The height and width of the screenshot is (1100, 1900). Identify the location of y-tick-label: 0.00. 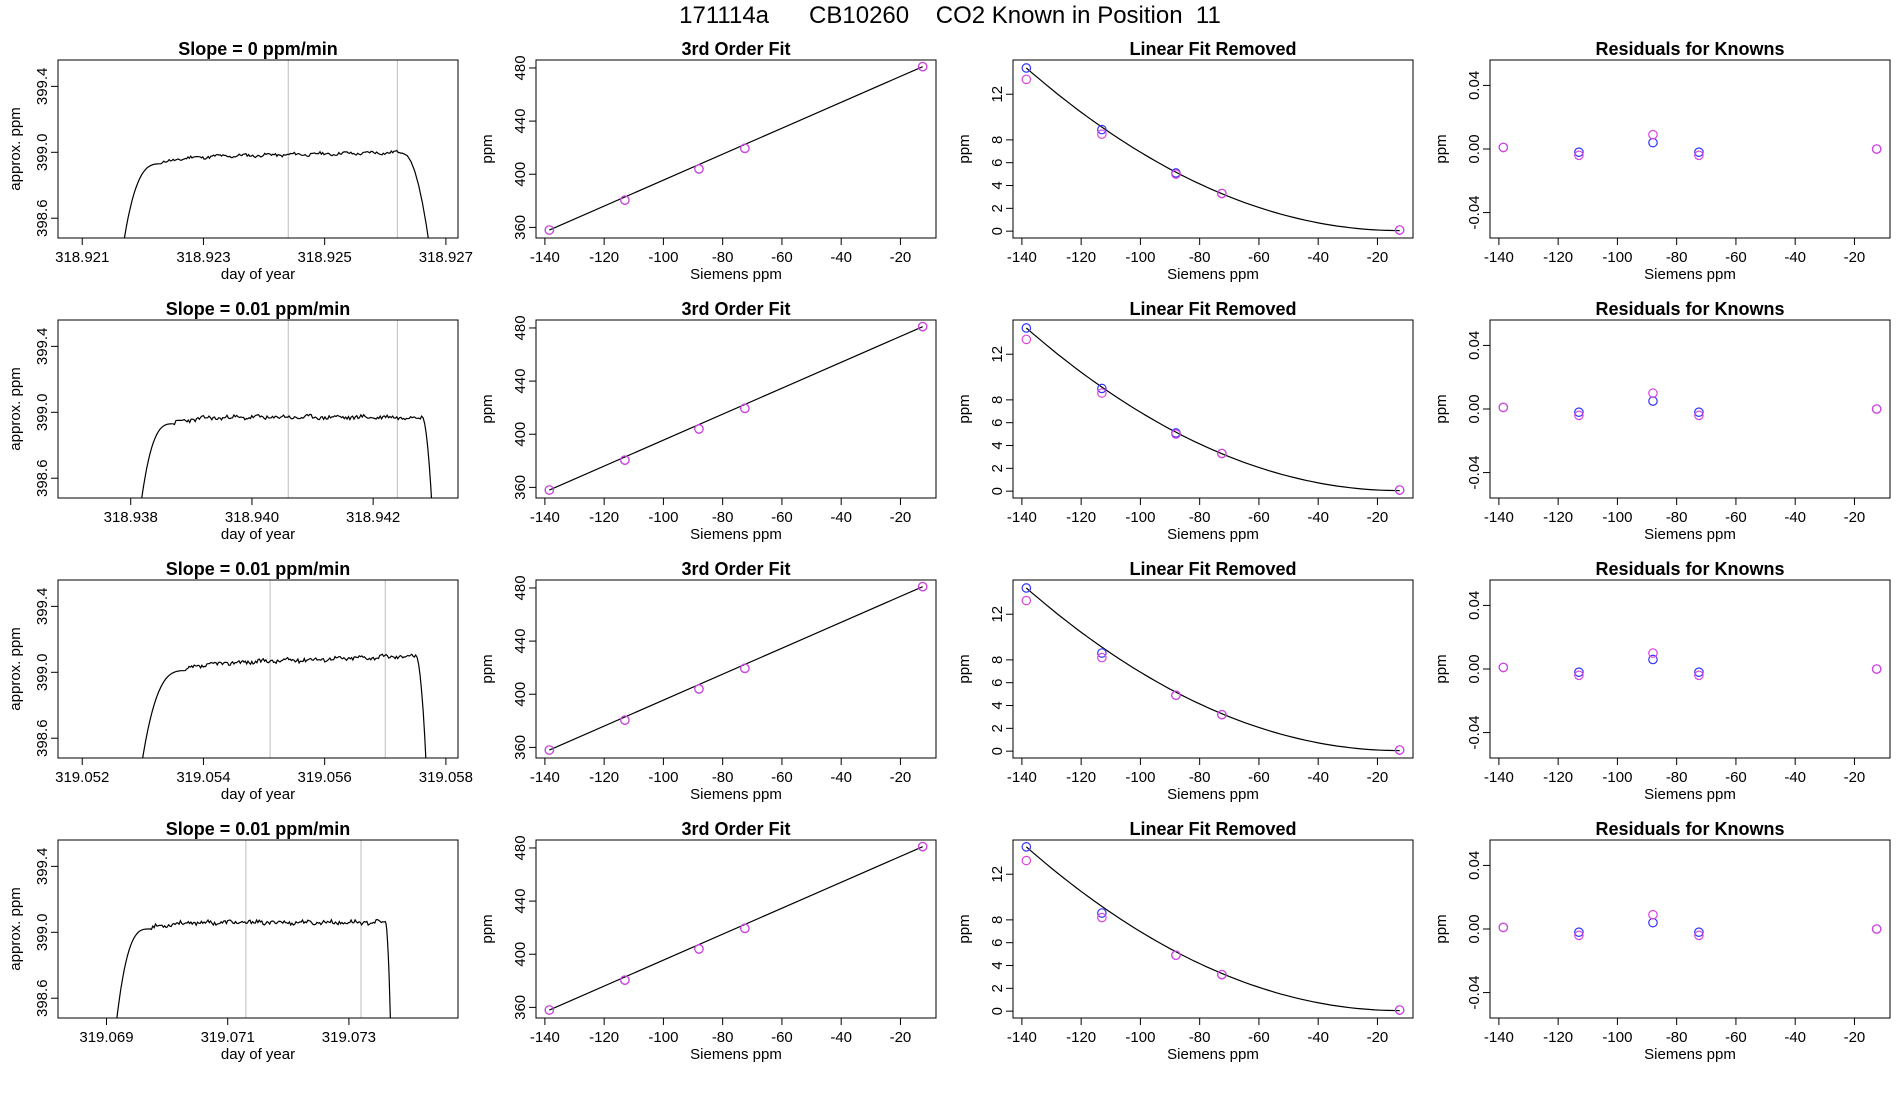
(1474, 408).